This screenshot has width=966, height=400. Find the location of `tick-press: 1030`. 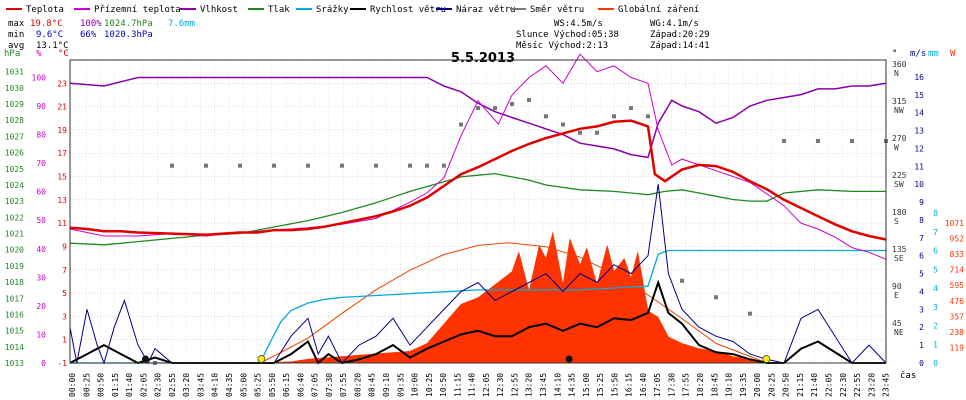

tick-press: 1030 is located at coordinates (14, 88).